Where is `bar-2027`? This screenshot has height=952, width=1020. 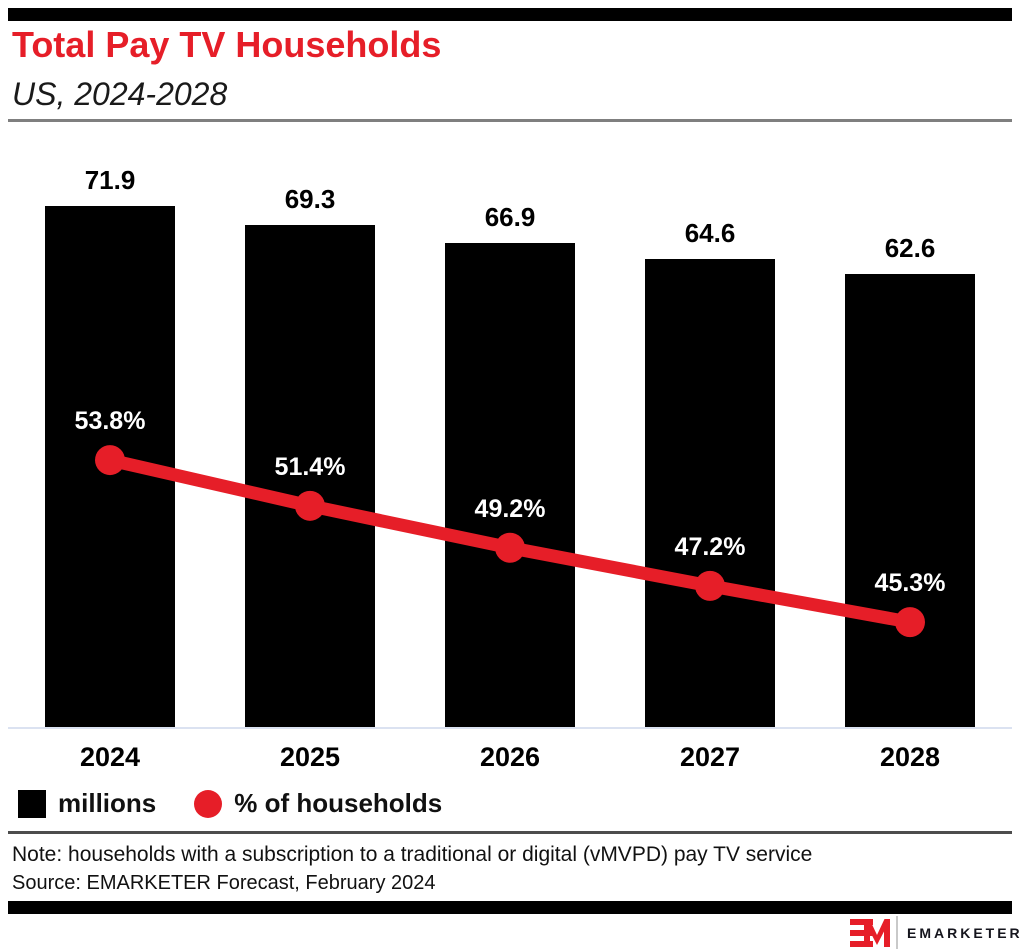
bar-2027 is located at coordinates (710, 493).